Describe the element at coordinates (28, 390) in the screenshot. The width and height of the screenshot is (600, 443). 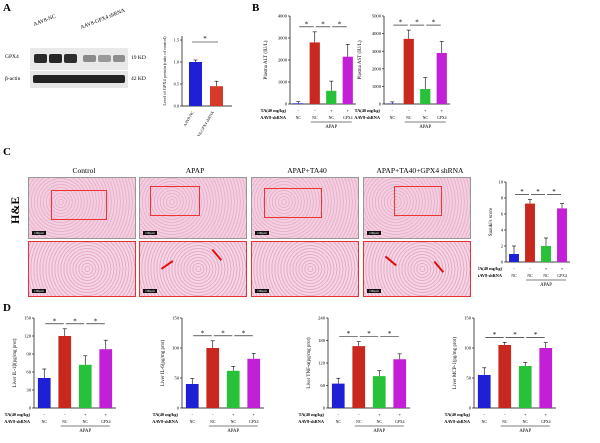
I see `y-tick-label: 30` at that location.